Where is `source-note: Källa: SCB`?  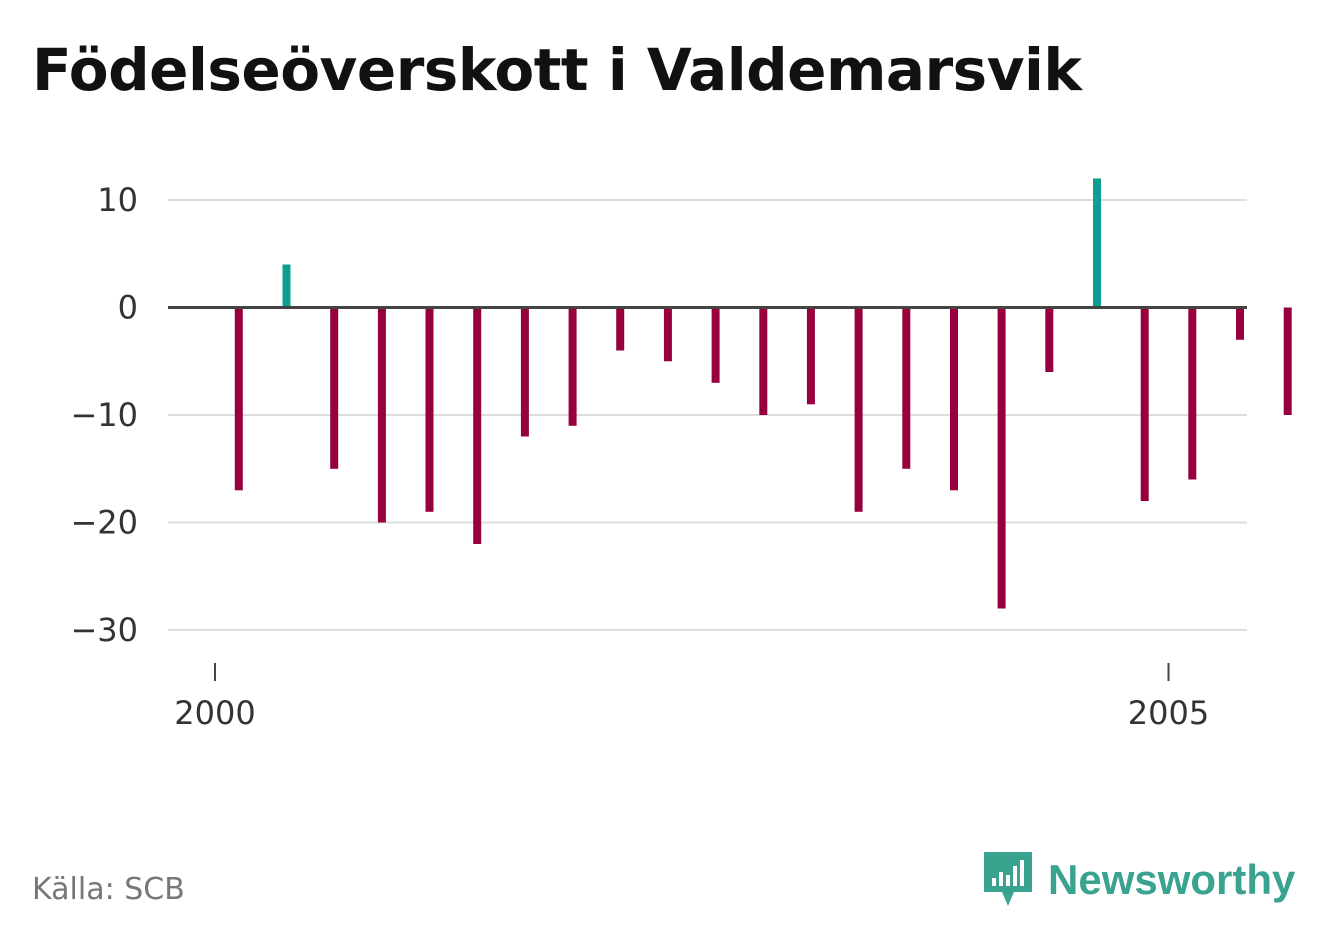
source-note: Källa: SCB is located at coordinates (108, 889).